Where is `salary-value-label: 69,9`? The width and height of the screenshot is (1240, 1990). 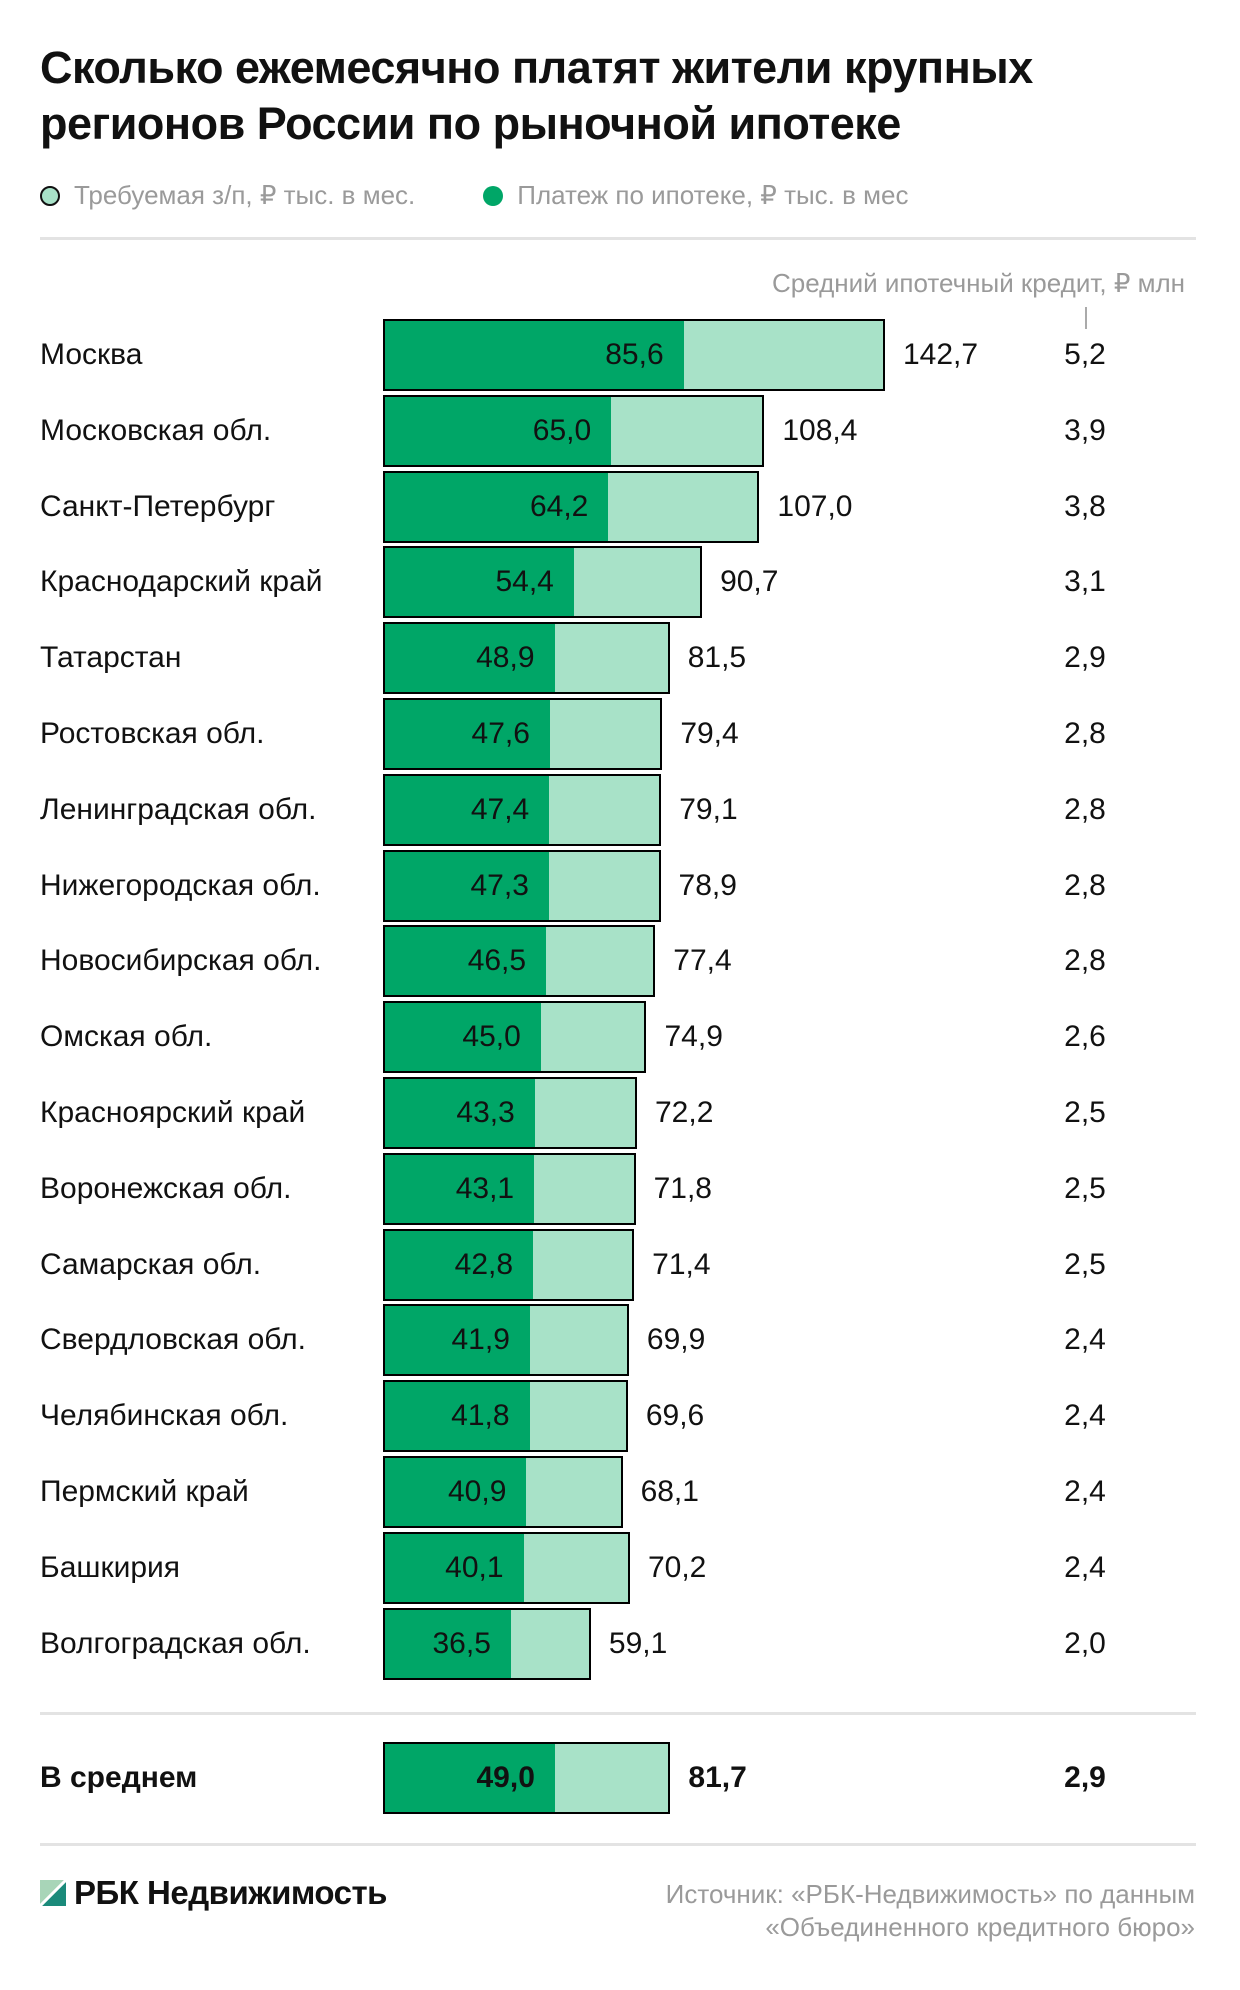
salary-value-label: 69,9 is located at coordinates (676, 1340).